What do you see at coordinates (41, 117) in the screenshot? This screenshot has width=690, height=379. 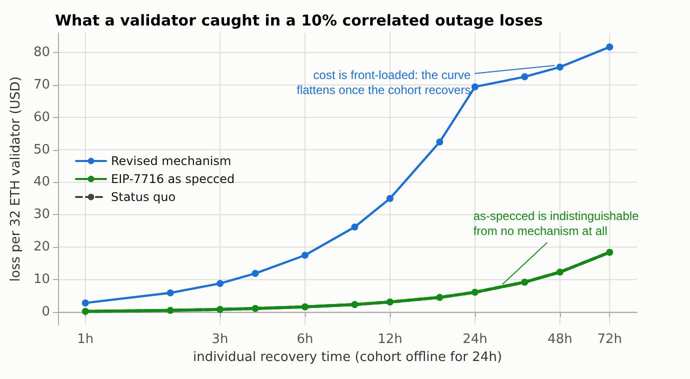 I see `y-tick-label: 60` at bounding box center [41, 117].